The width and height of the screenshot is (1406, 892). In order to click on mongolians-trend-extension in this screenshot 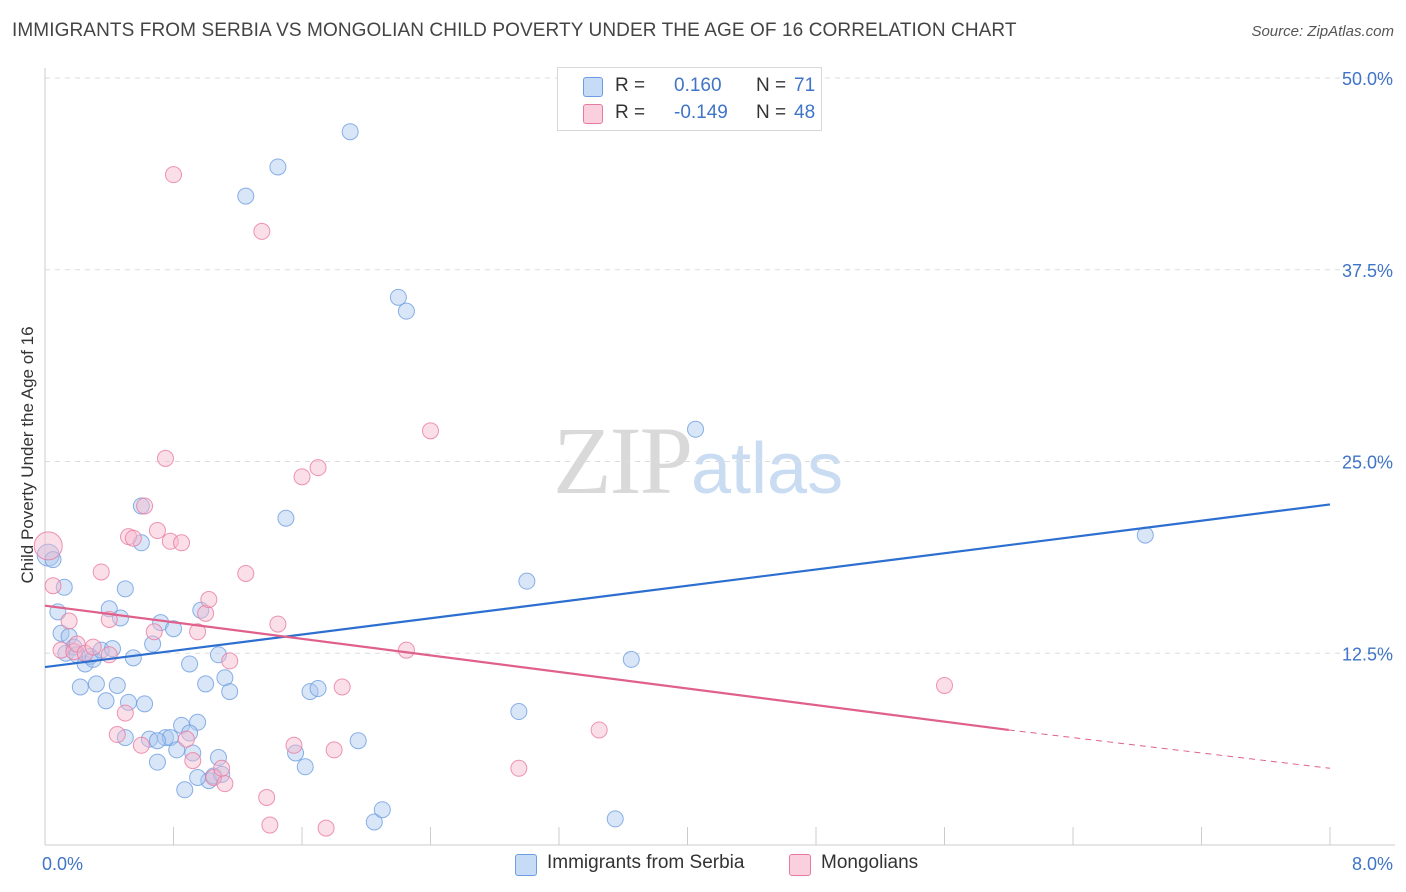, I will do `click(1169, 749)`.